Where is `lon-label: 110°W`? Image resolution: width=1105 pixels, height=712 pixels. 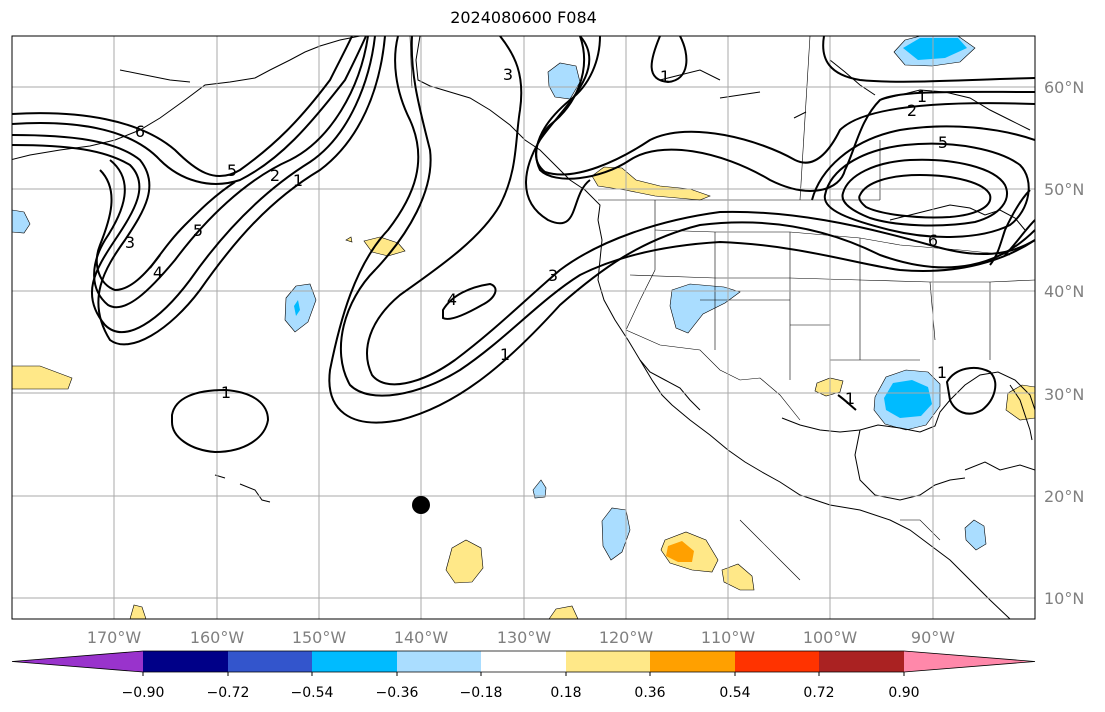
lon-label: 110°W is located at coordinates (728, 637).